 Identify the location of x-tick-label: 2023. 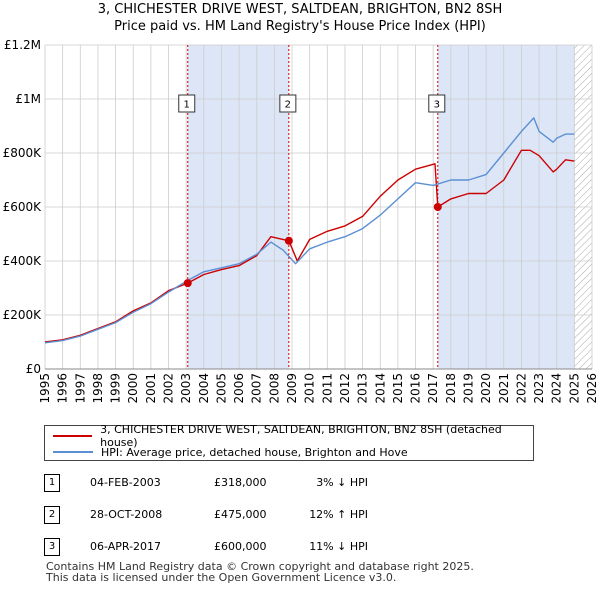
(539, 388).